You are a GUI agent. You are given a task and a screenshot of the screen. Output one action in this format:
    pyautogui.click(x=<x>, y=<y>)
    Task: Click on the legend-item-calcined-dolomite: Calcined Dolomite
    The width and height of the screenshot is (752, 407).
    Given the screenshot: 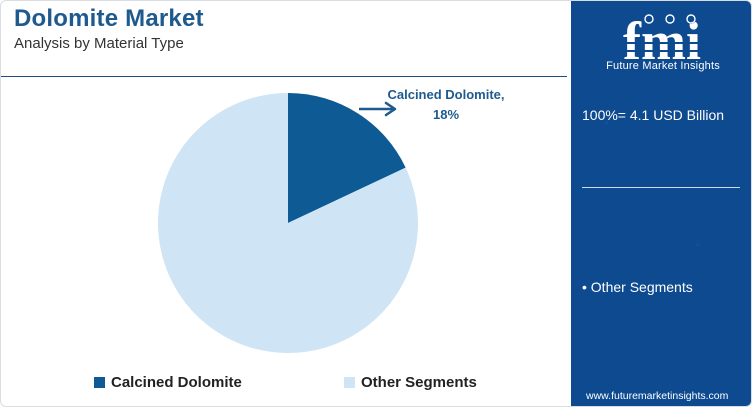 What is the action you would take?
    pyautogui.click(x=168, y=382)
    